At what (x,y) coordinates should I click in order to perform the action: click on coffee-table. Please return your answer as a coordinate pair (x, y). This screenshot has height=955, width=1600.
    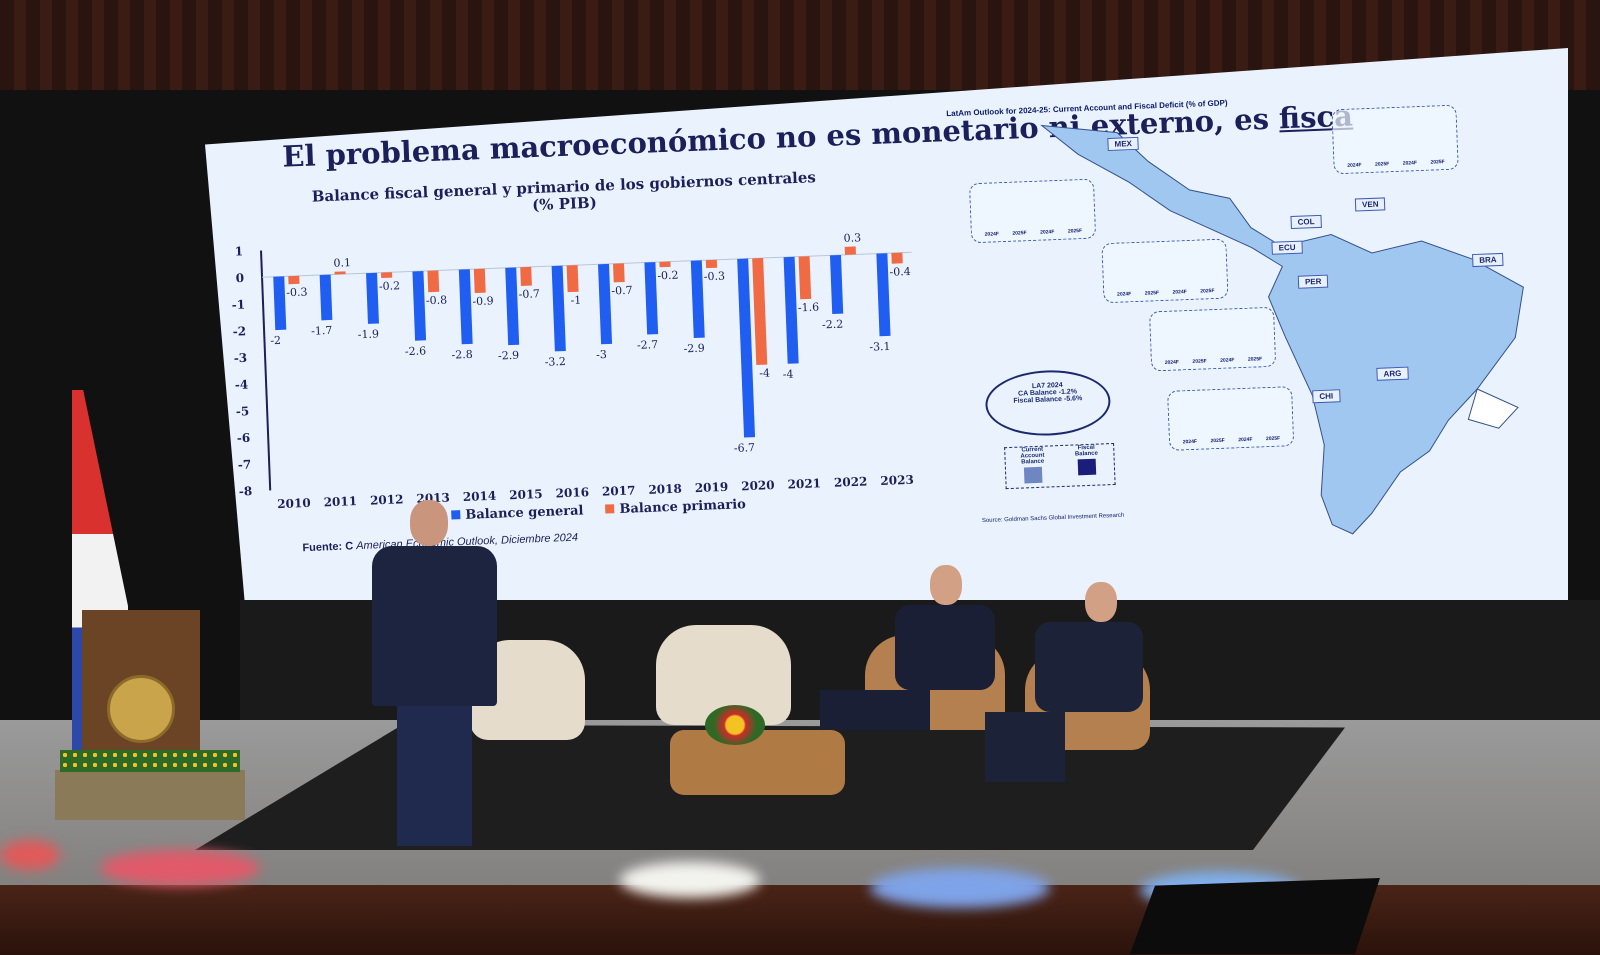
    Looking at the image, I should click on (757, 762).